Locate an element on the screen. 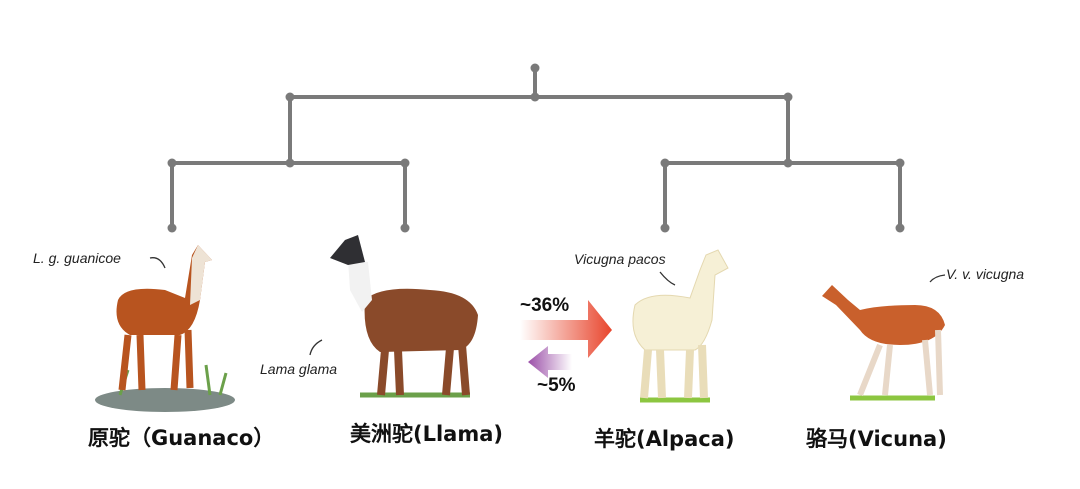  vicuna-illustration is located at coordinates (883, 343).